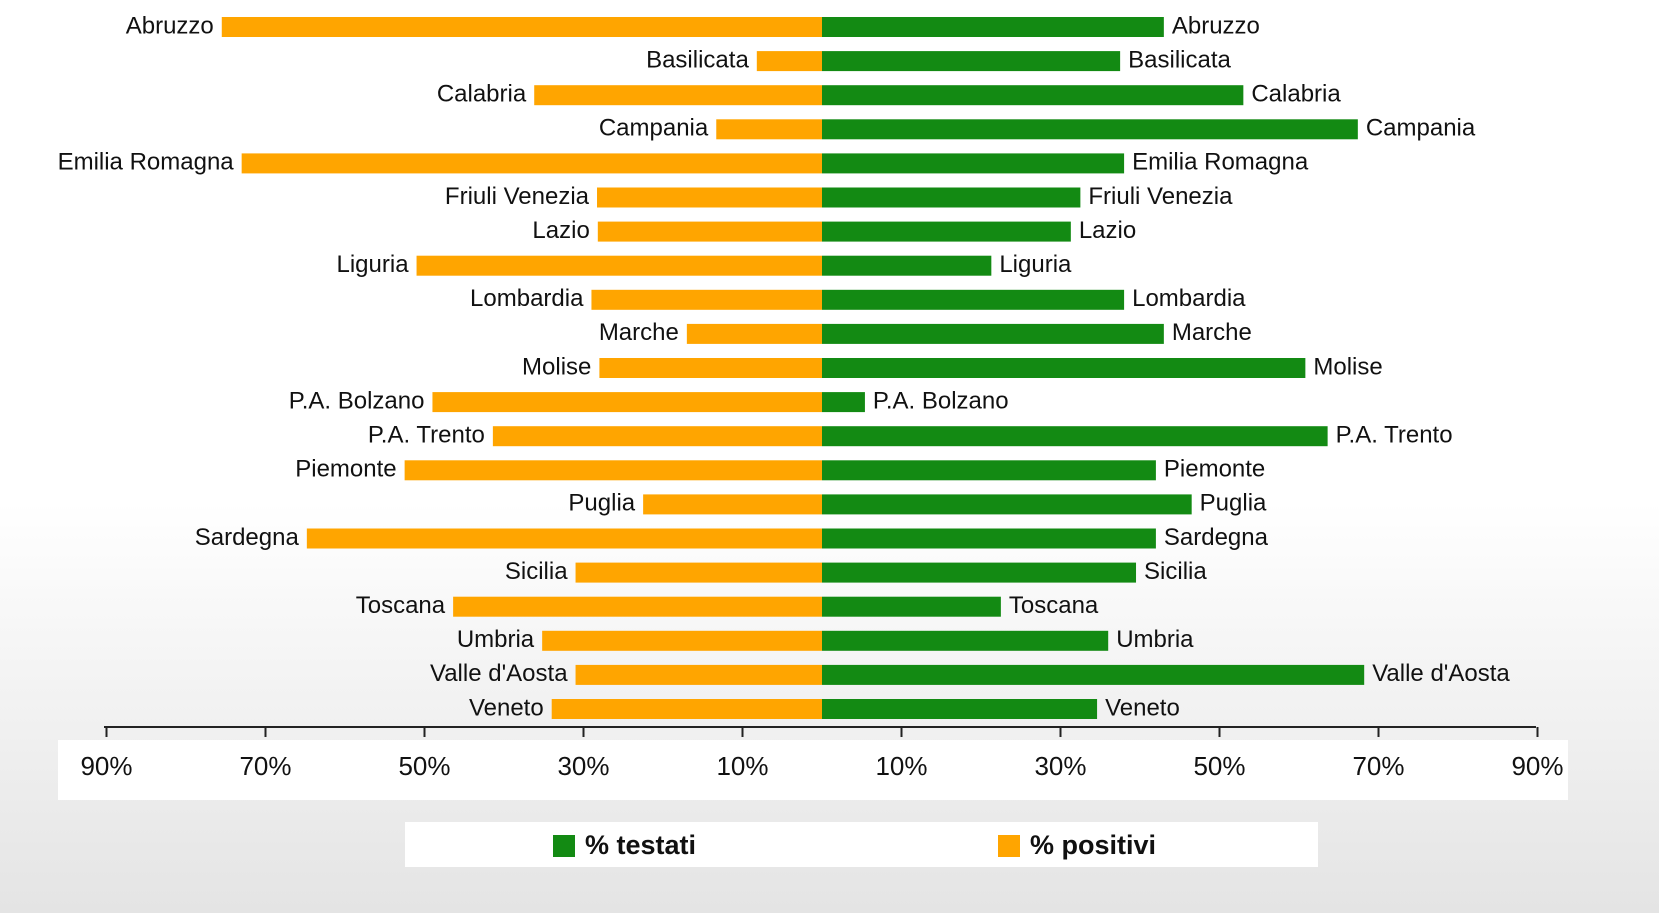 The image size is (1659, 913). What do you see at coordinates (640, 845) in the screenshot?
I see `legend-label: % testati` at bounding box center [640, 845].